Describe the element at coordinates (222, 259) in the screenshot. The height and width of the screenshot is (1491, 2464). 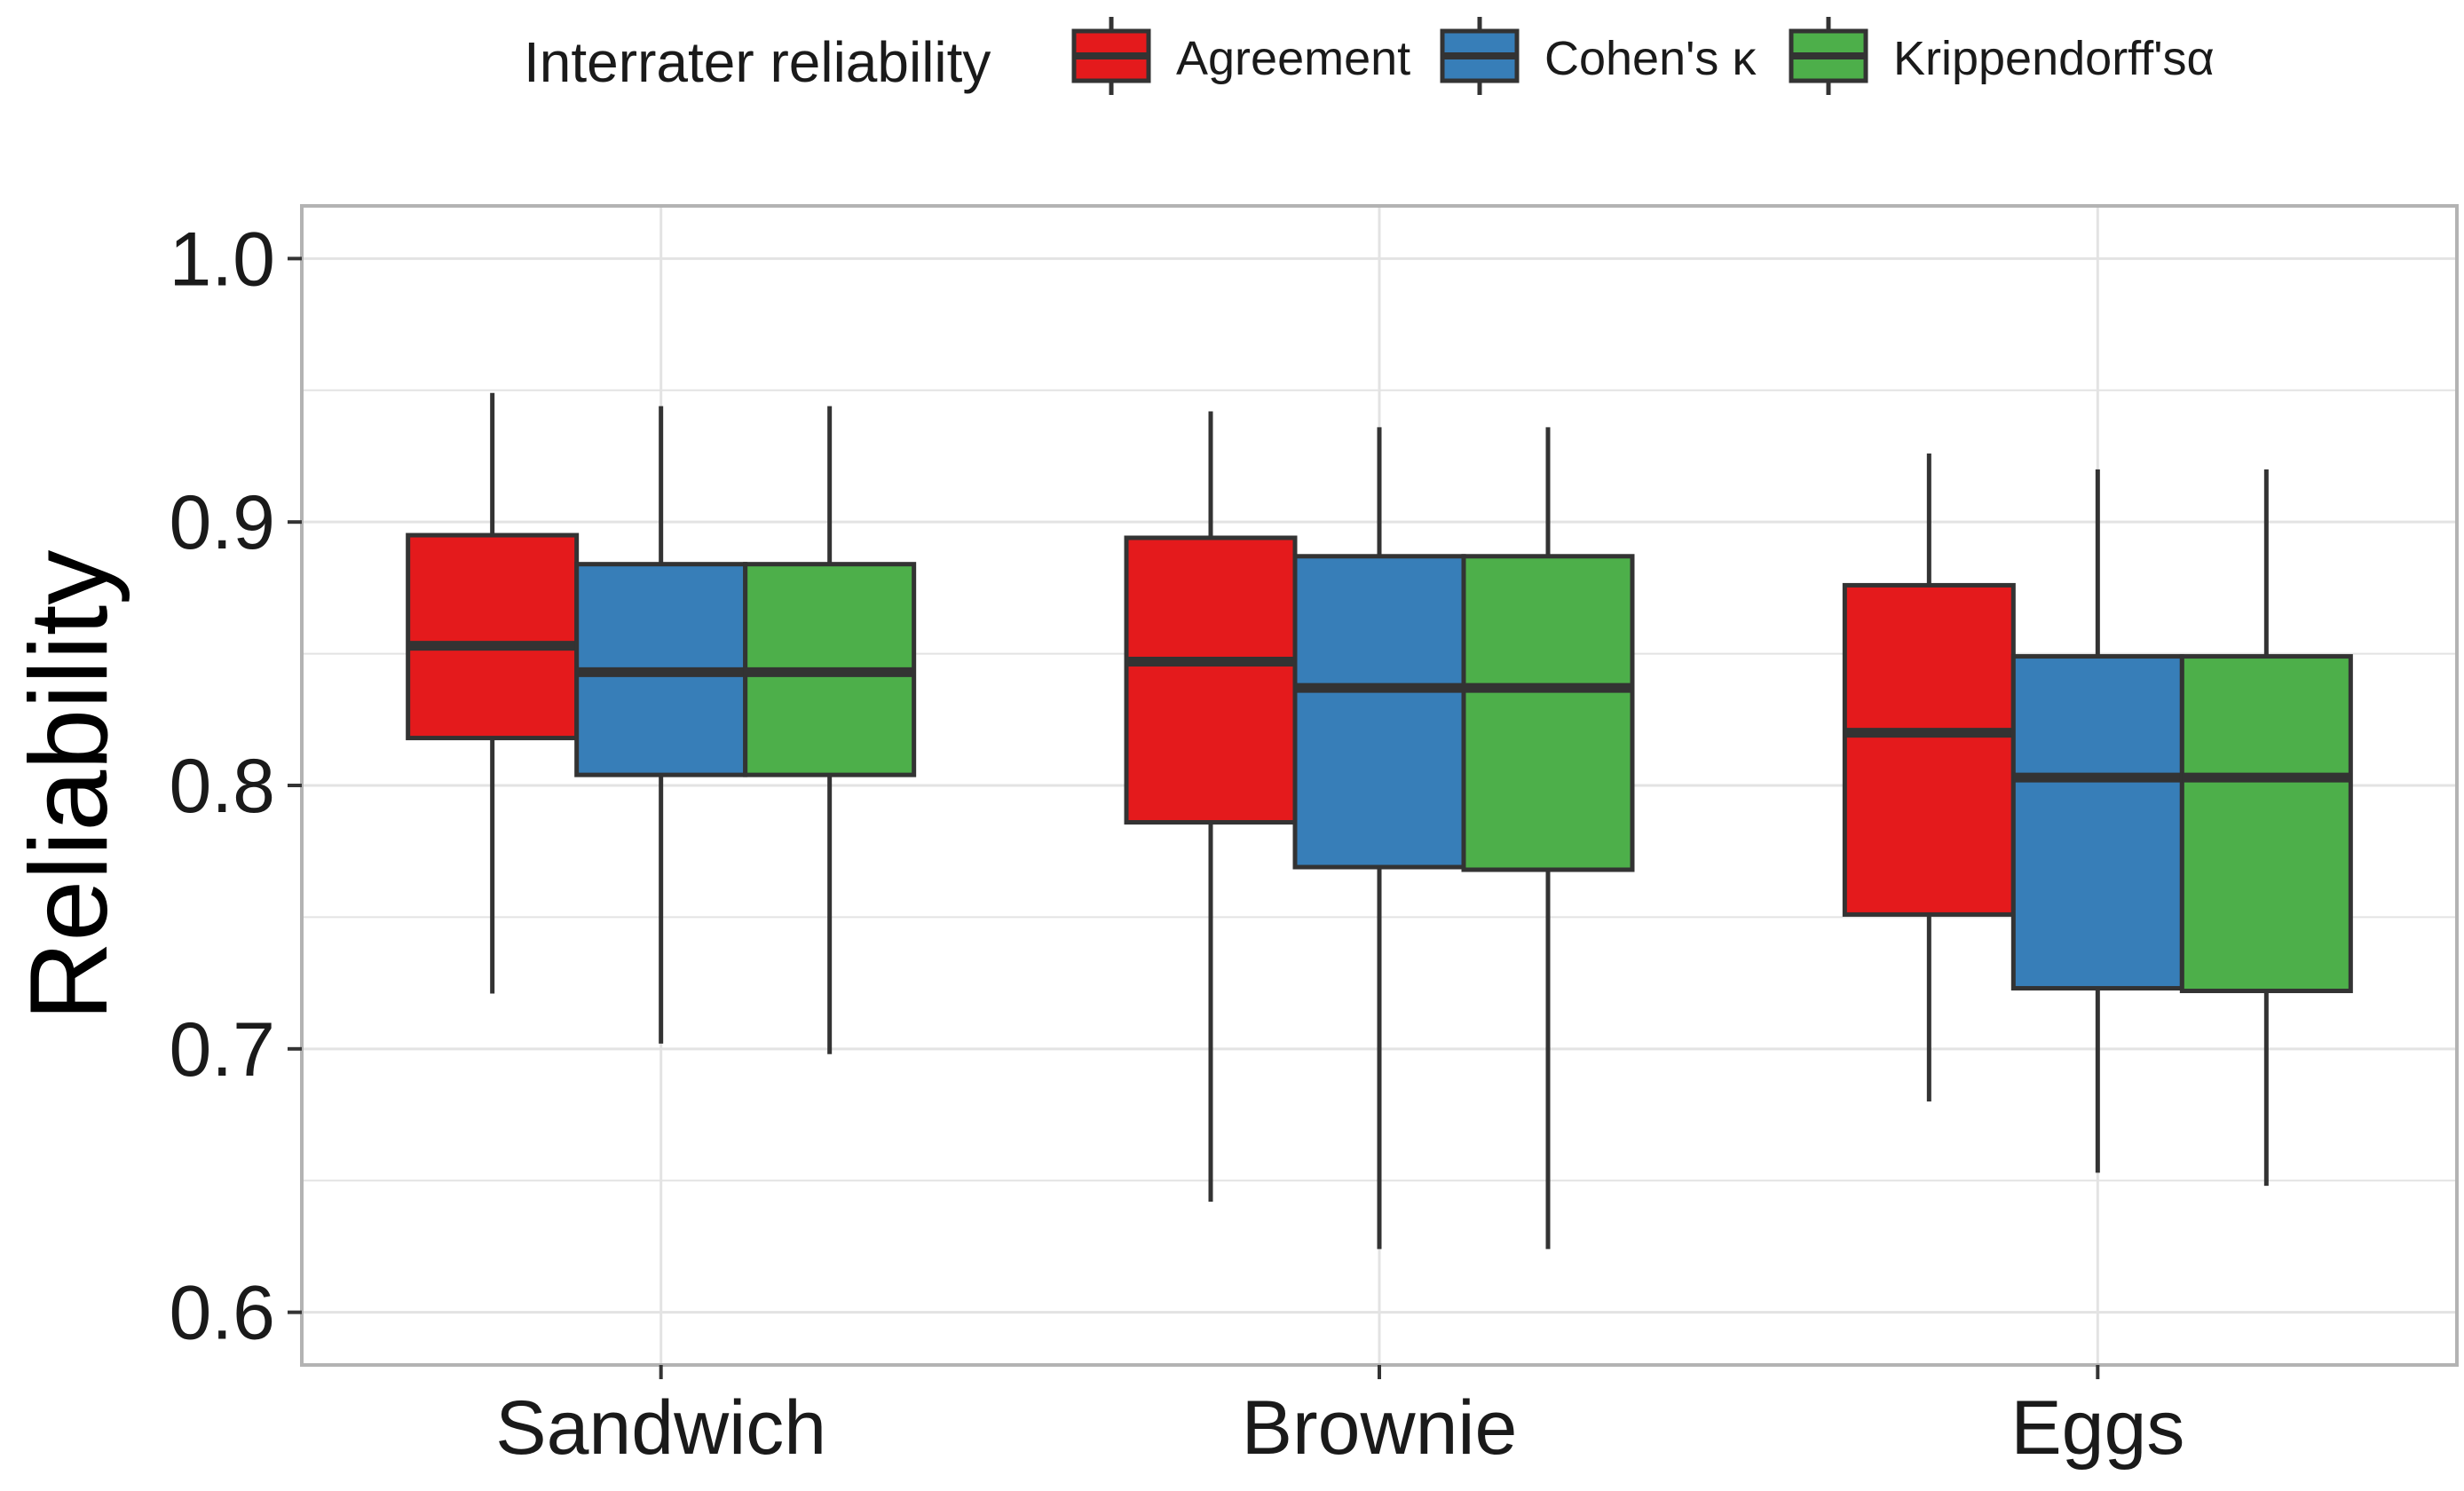
I see `y-tick-label: 1.0` at that location.